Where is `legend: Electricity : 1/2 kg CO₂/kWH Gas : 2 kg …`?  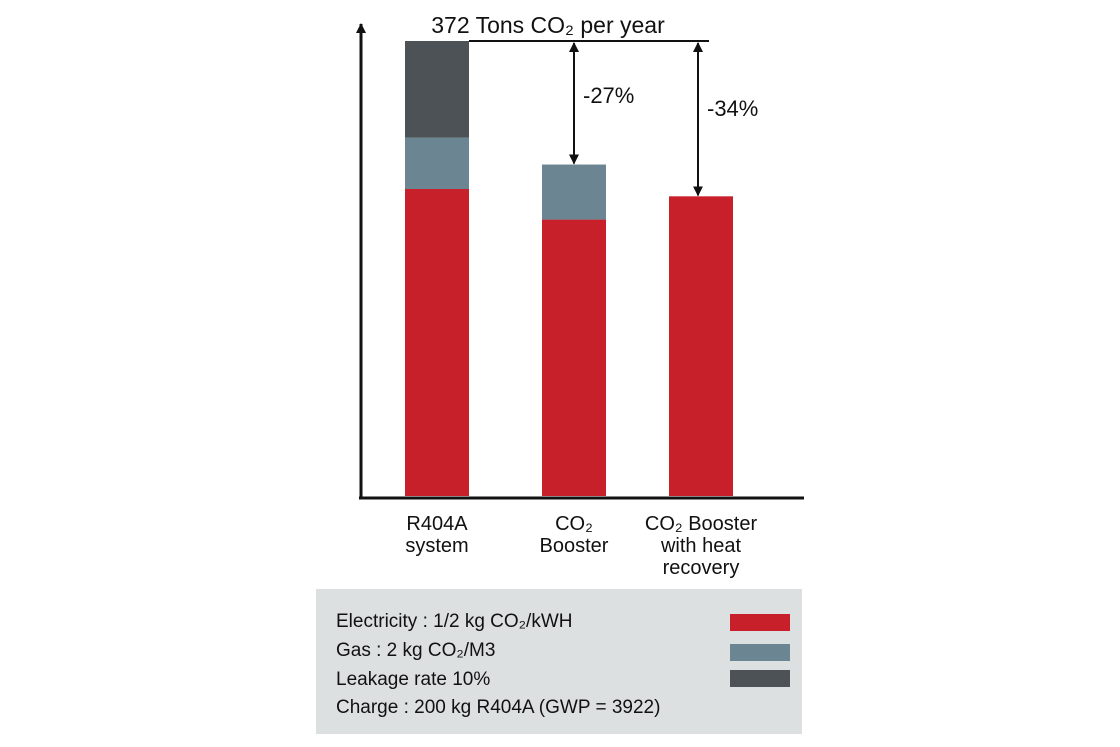 legend: Electricity : 1/2 kg CO₂/kWH Gas : 2 kg … is located at coordinates (559, 661).